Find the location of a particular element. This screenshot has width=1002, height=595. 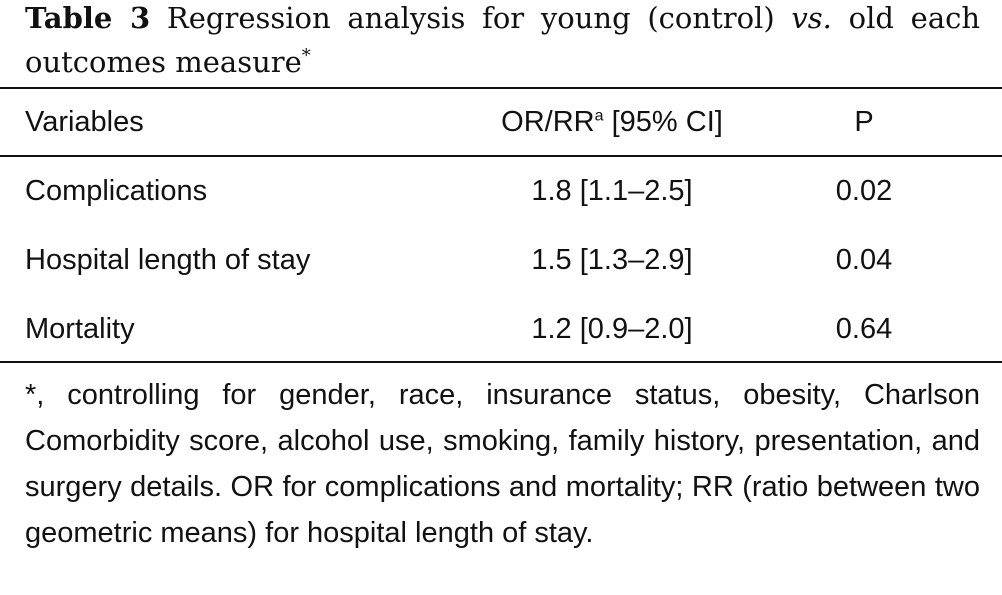

row-mortality-variable: Mortality is located at coordinates (80, 329).